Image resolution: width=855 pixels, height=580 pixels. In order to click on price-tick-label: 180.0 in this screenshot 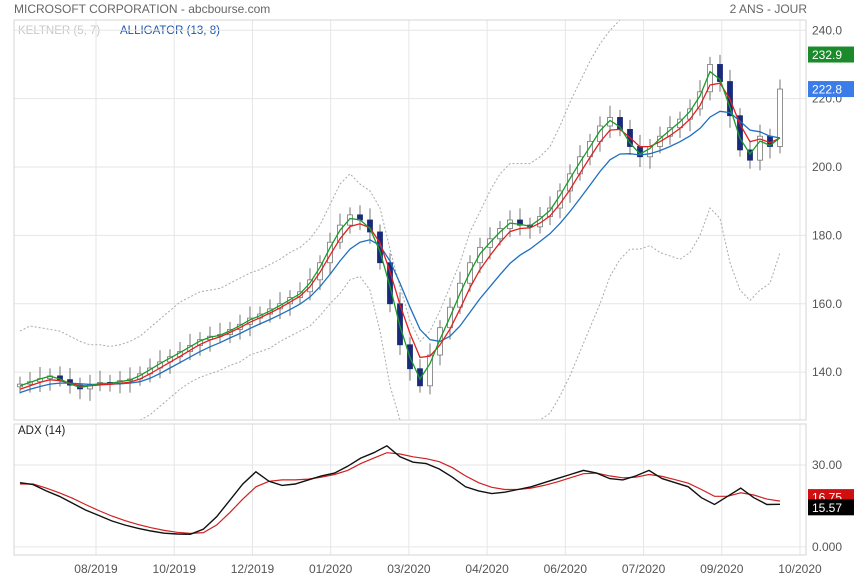, I will do `click(827, 235)`.